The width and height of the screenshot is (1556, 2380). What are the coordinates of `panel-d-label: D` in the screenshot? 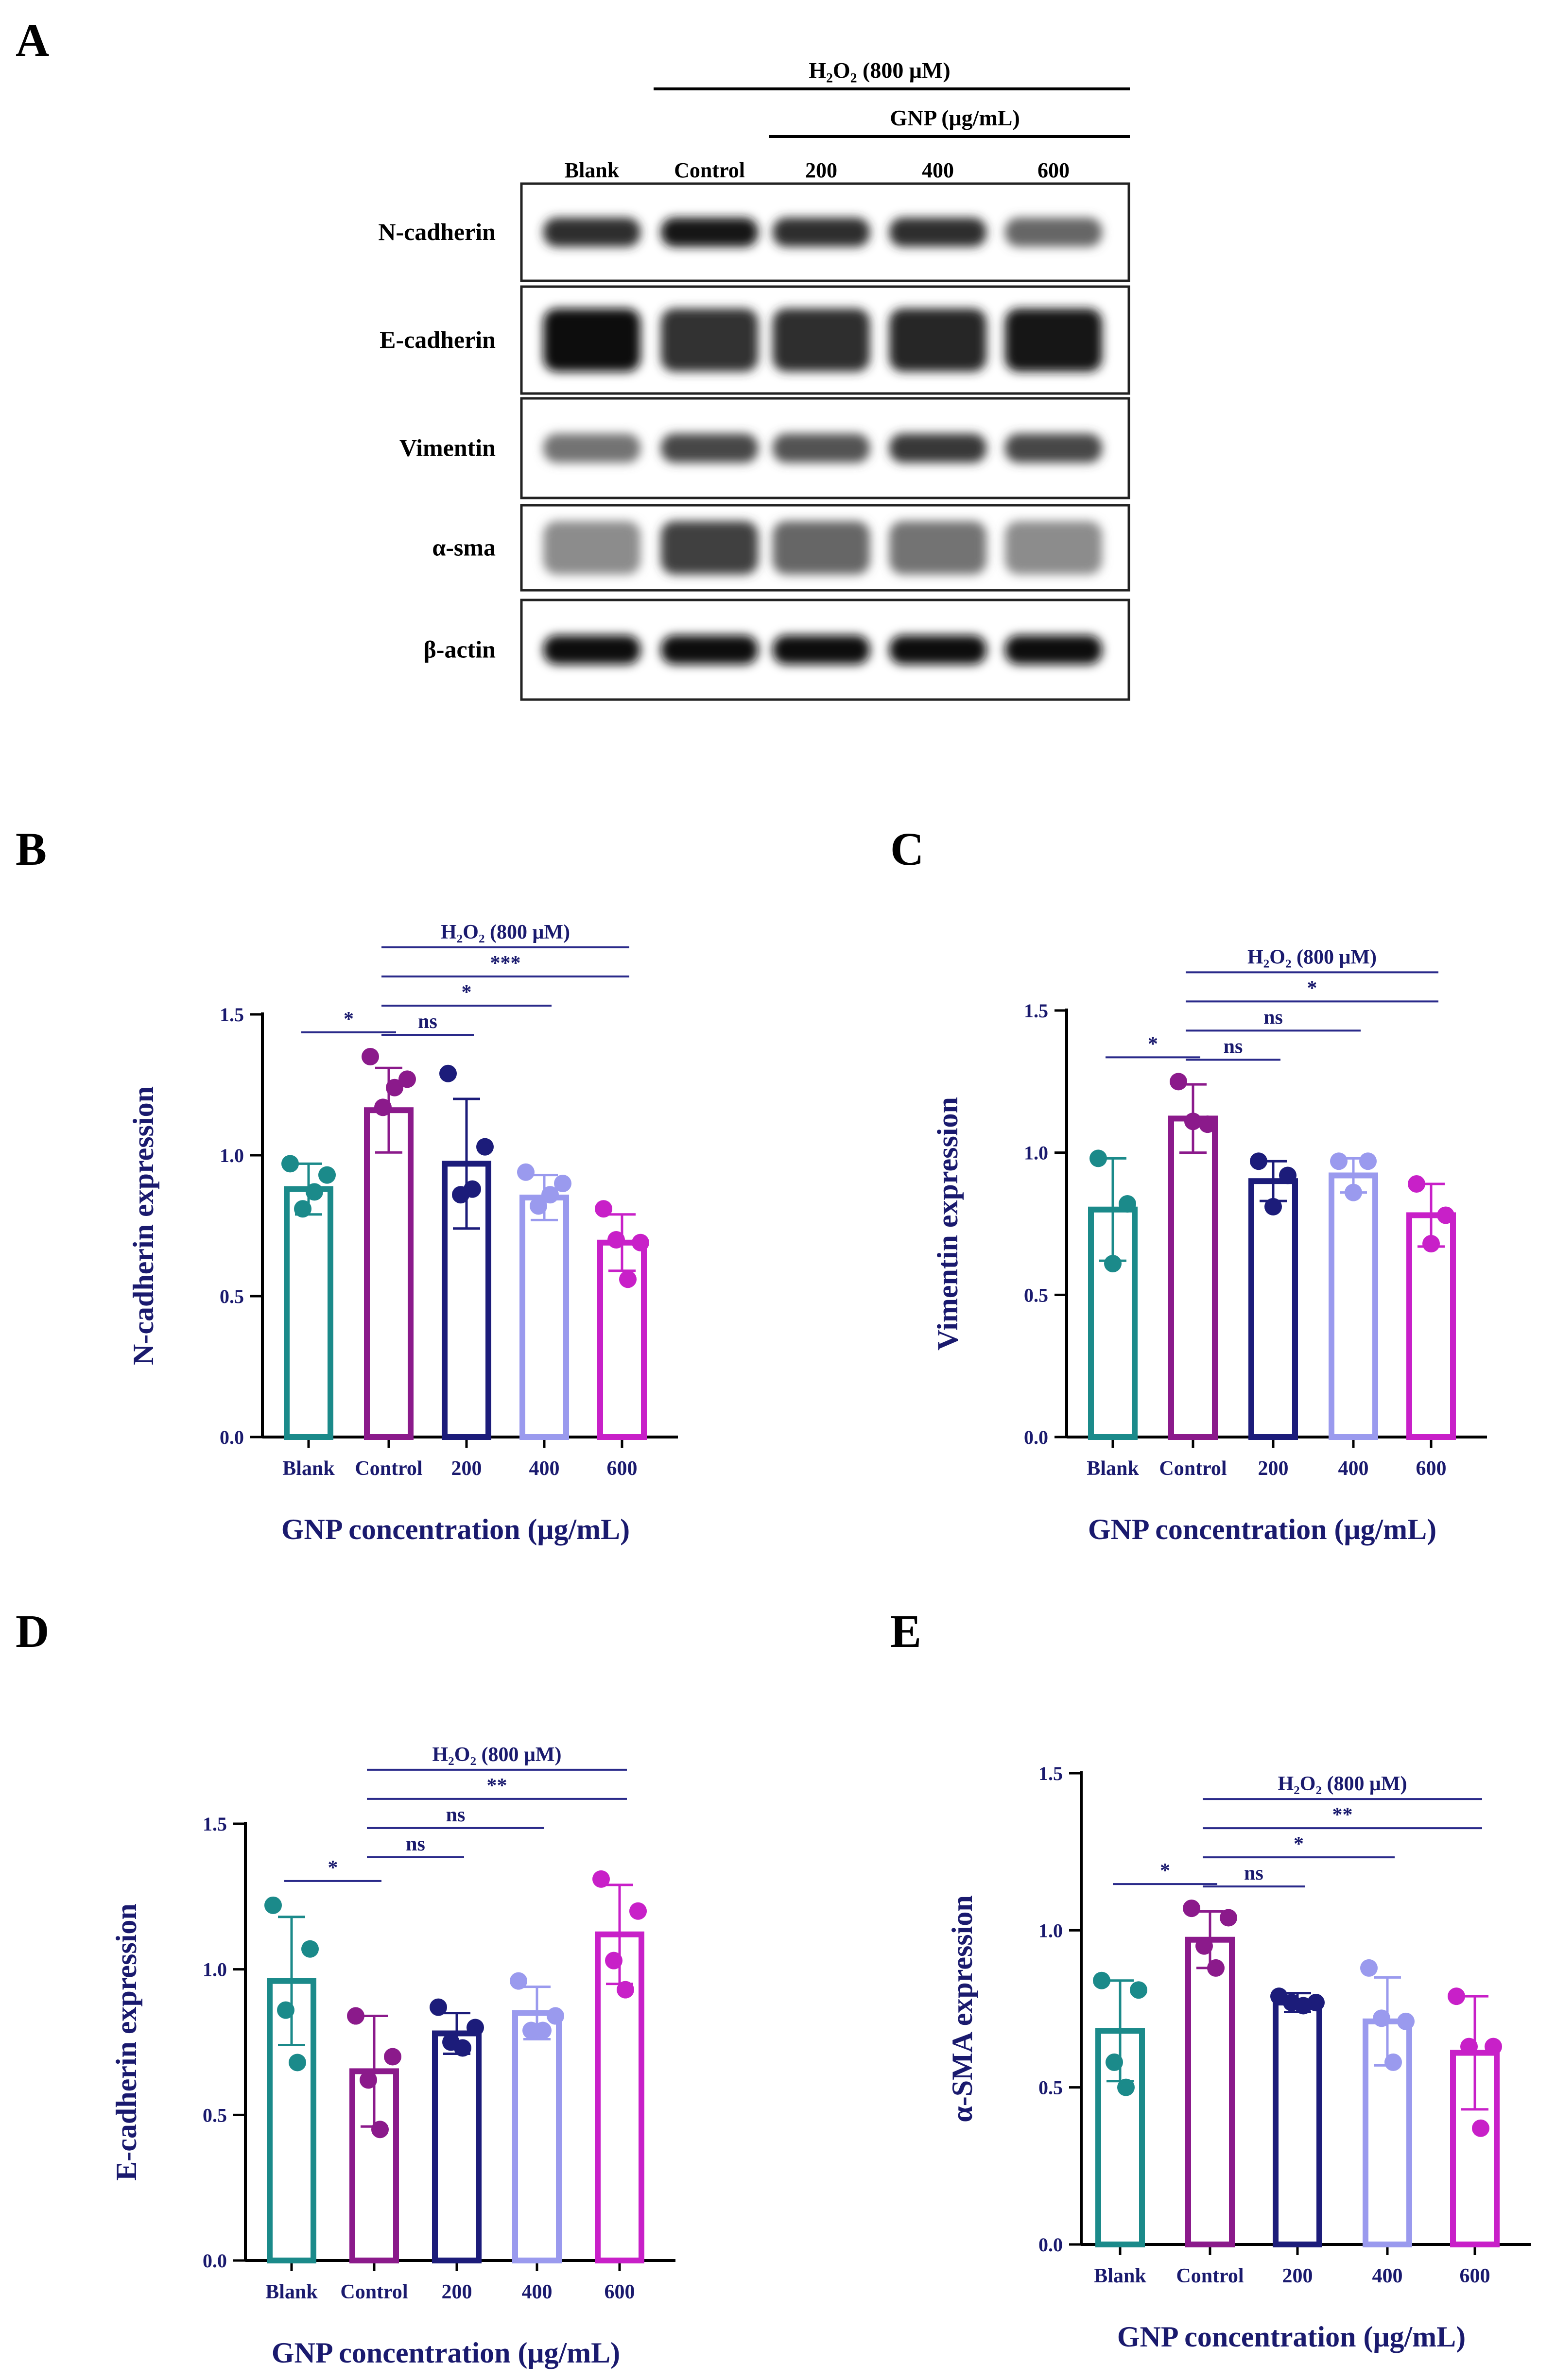 It's located at (32, 1631).